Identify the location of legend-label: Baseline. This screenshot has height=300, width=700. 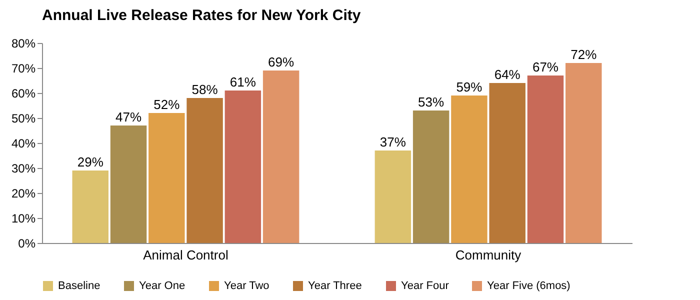
(79, 286).